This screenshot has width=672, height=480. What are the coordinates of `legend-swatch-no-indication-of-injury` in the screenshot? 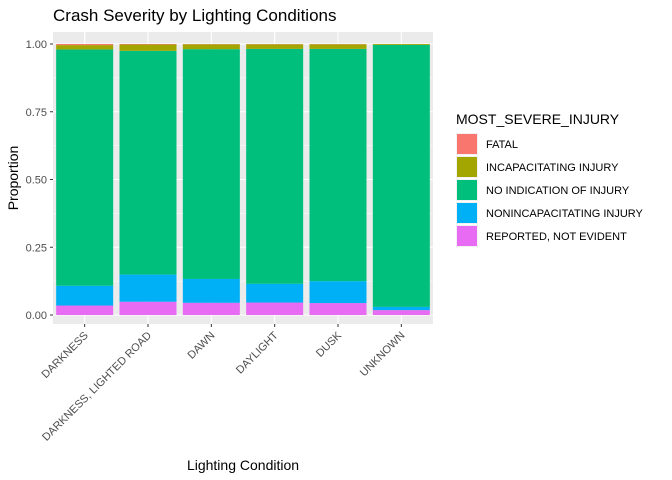 It's located at (467, 190).